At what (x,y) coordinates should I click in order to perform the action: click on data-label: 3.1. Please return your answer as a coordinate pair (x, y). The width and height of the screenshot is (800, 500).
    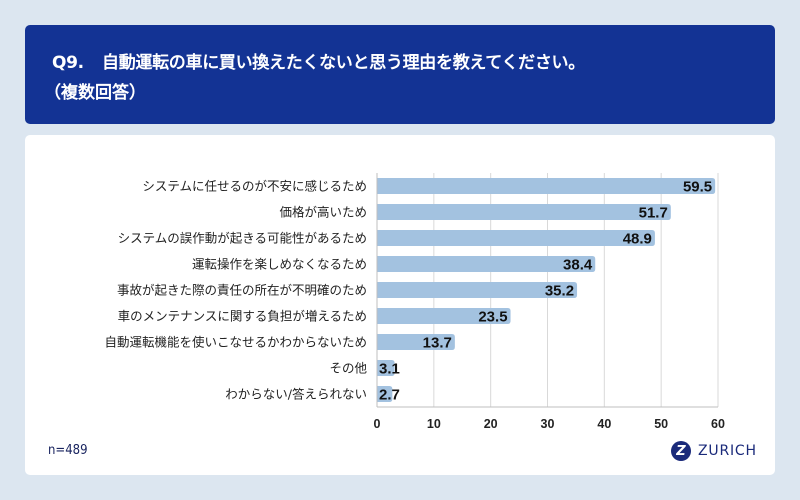
    Looking at the image, I should click on (389, 369).